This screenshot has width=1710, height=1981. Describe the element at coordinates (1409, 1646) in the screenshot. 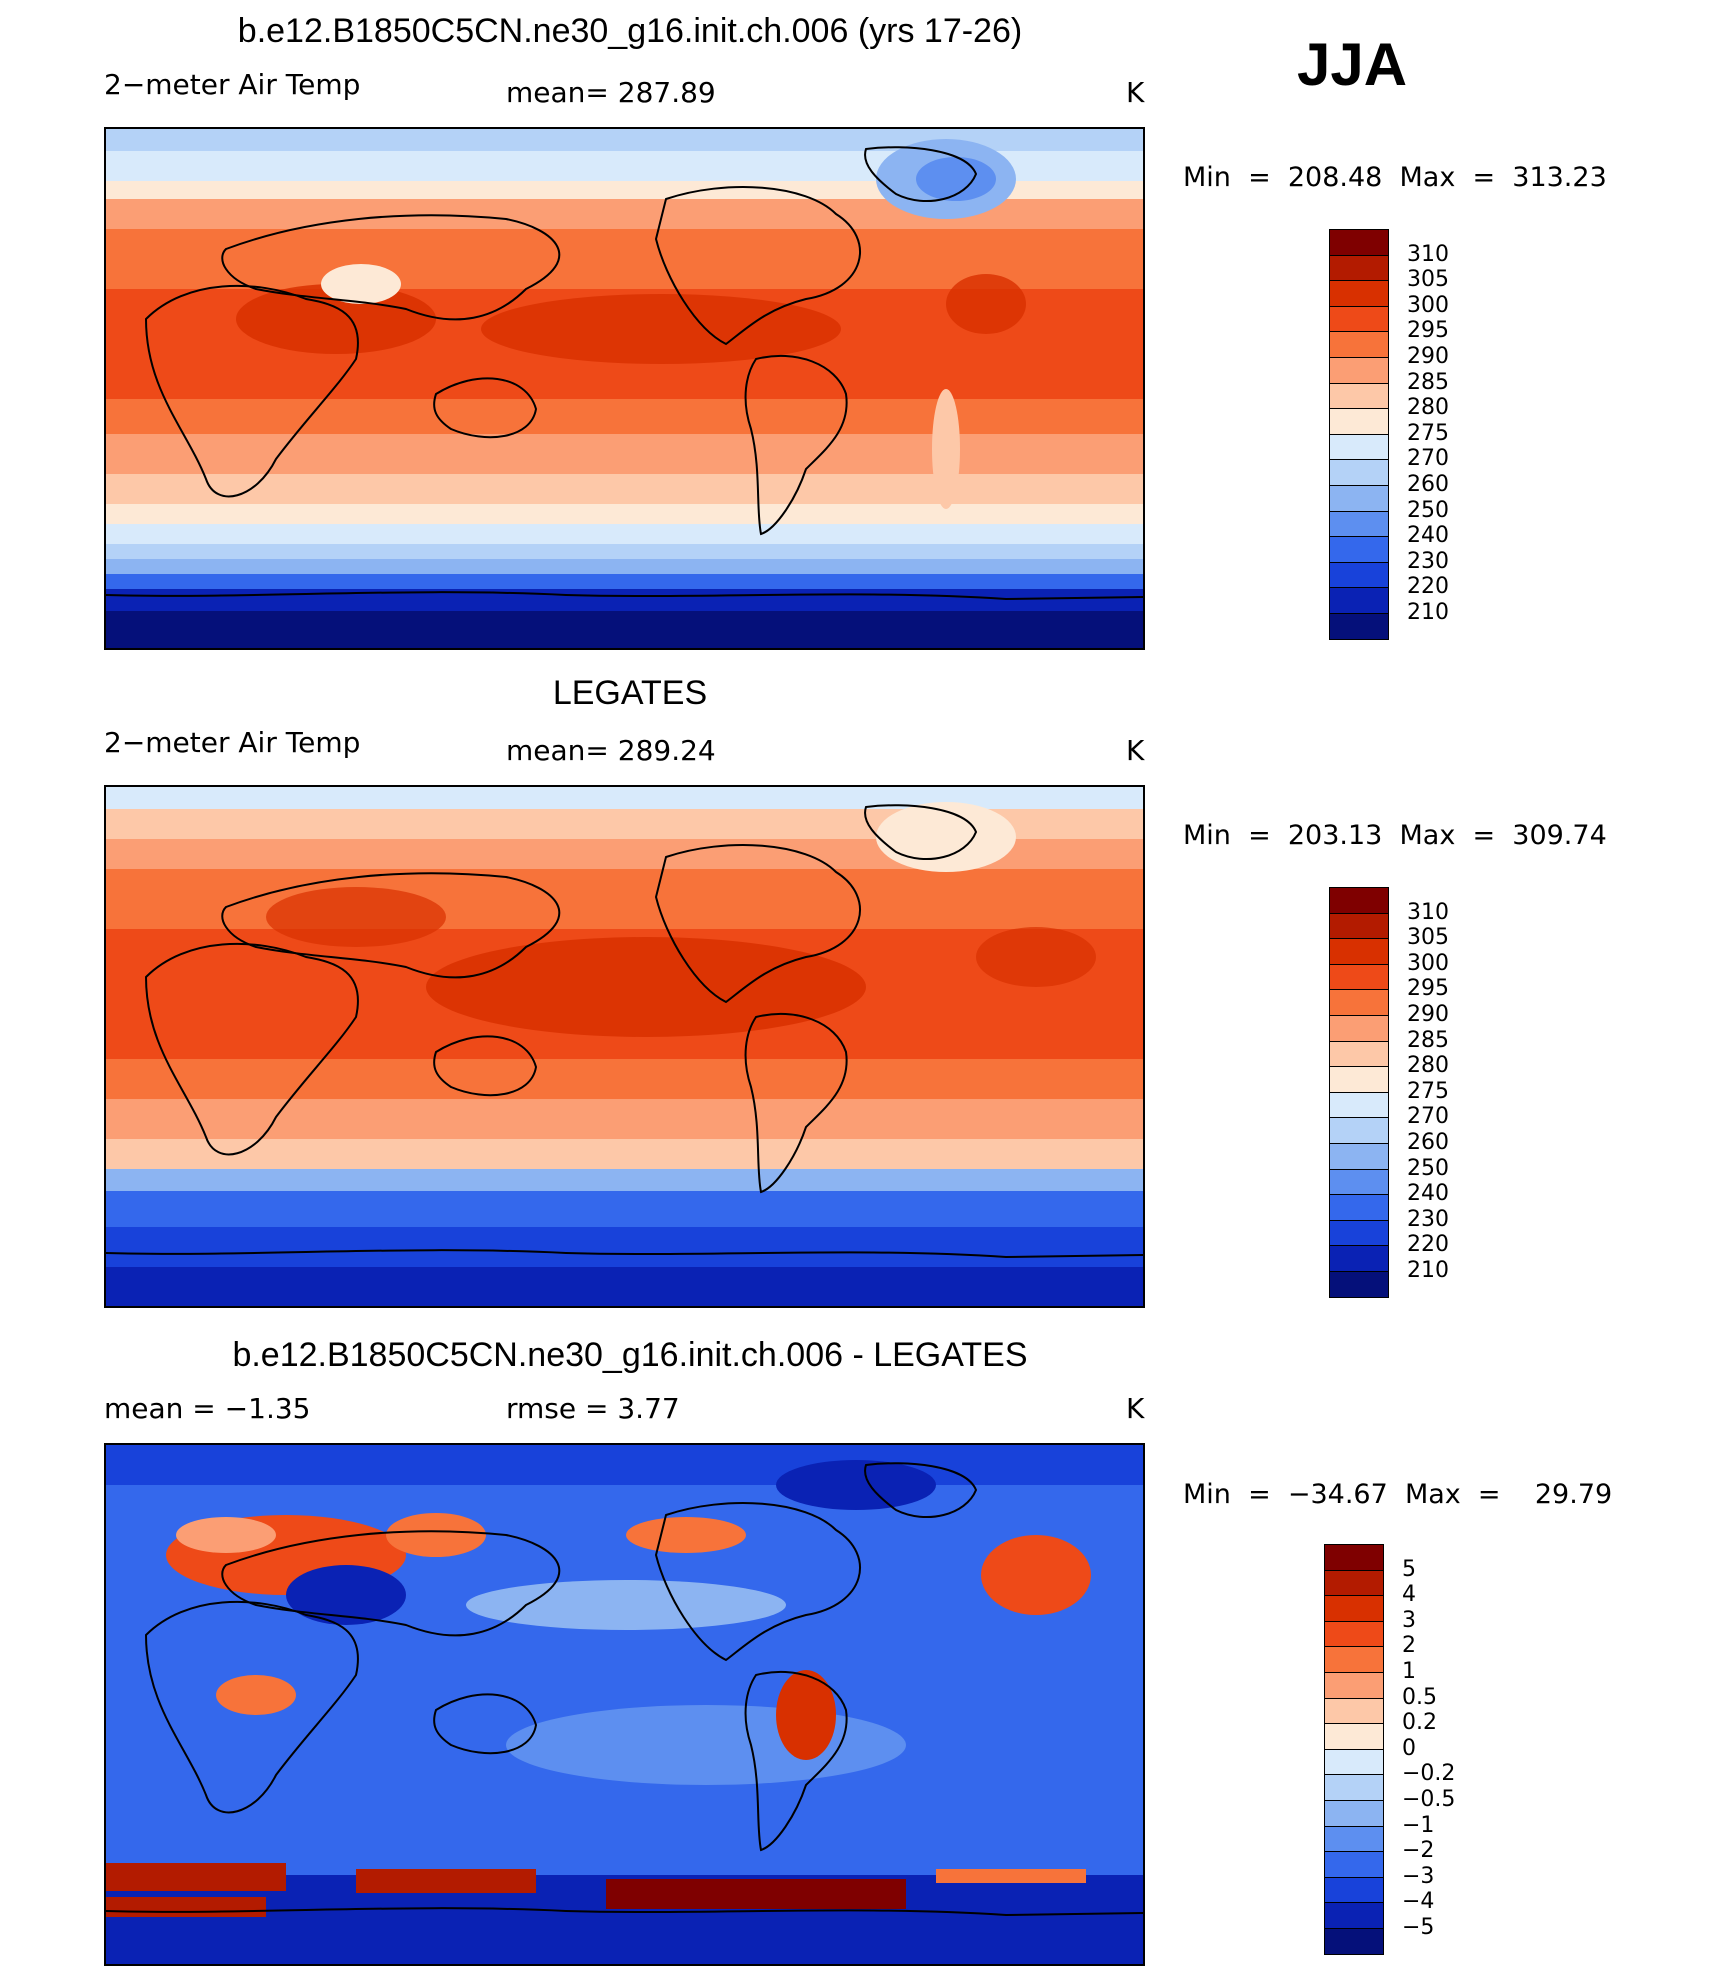

I see `colorbar-label: 2` at that location.